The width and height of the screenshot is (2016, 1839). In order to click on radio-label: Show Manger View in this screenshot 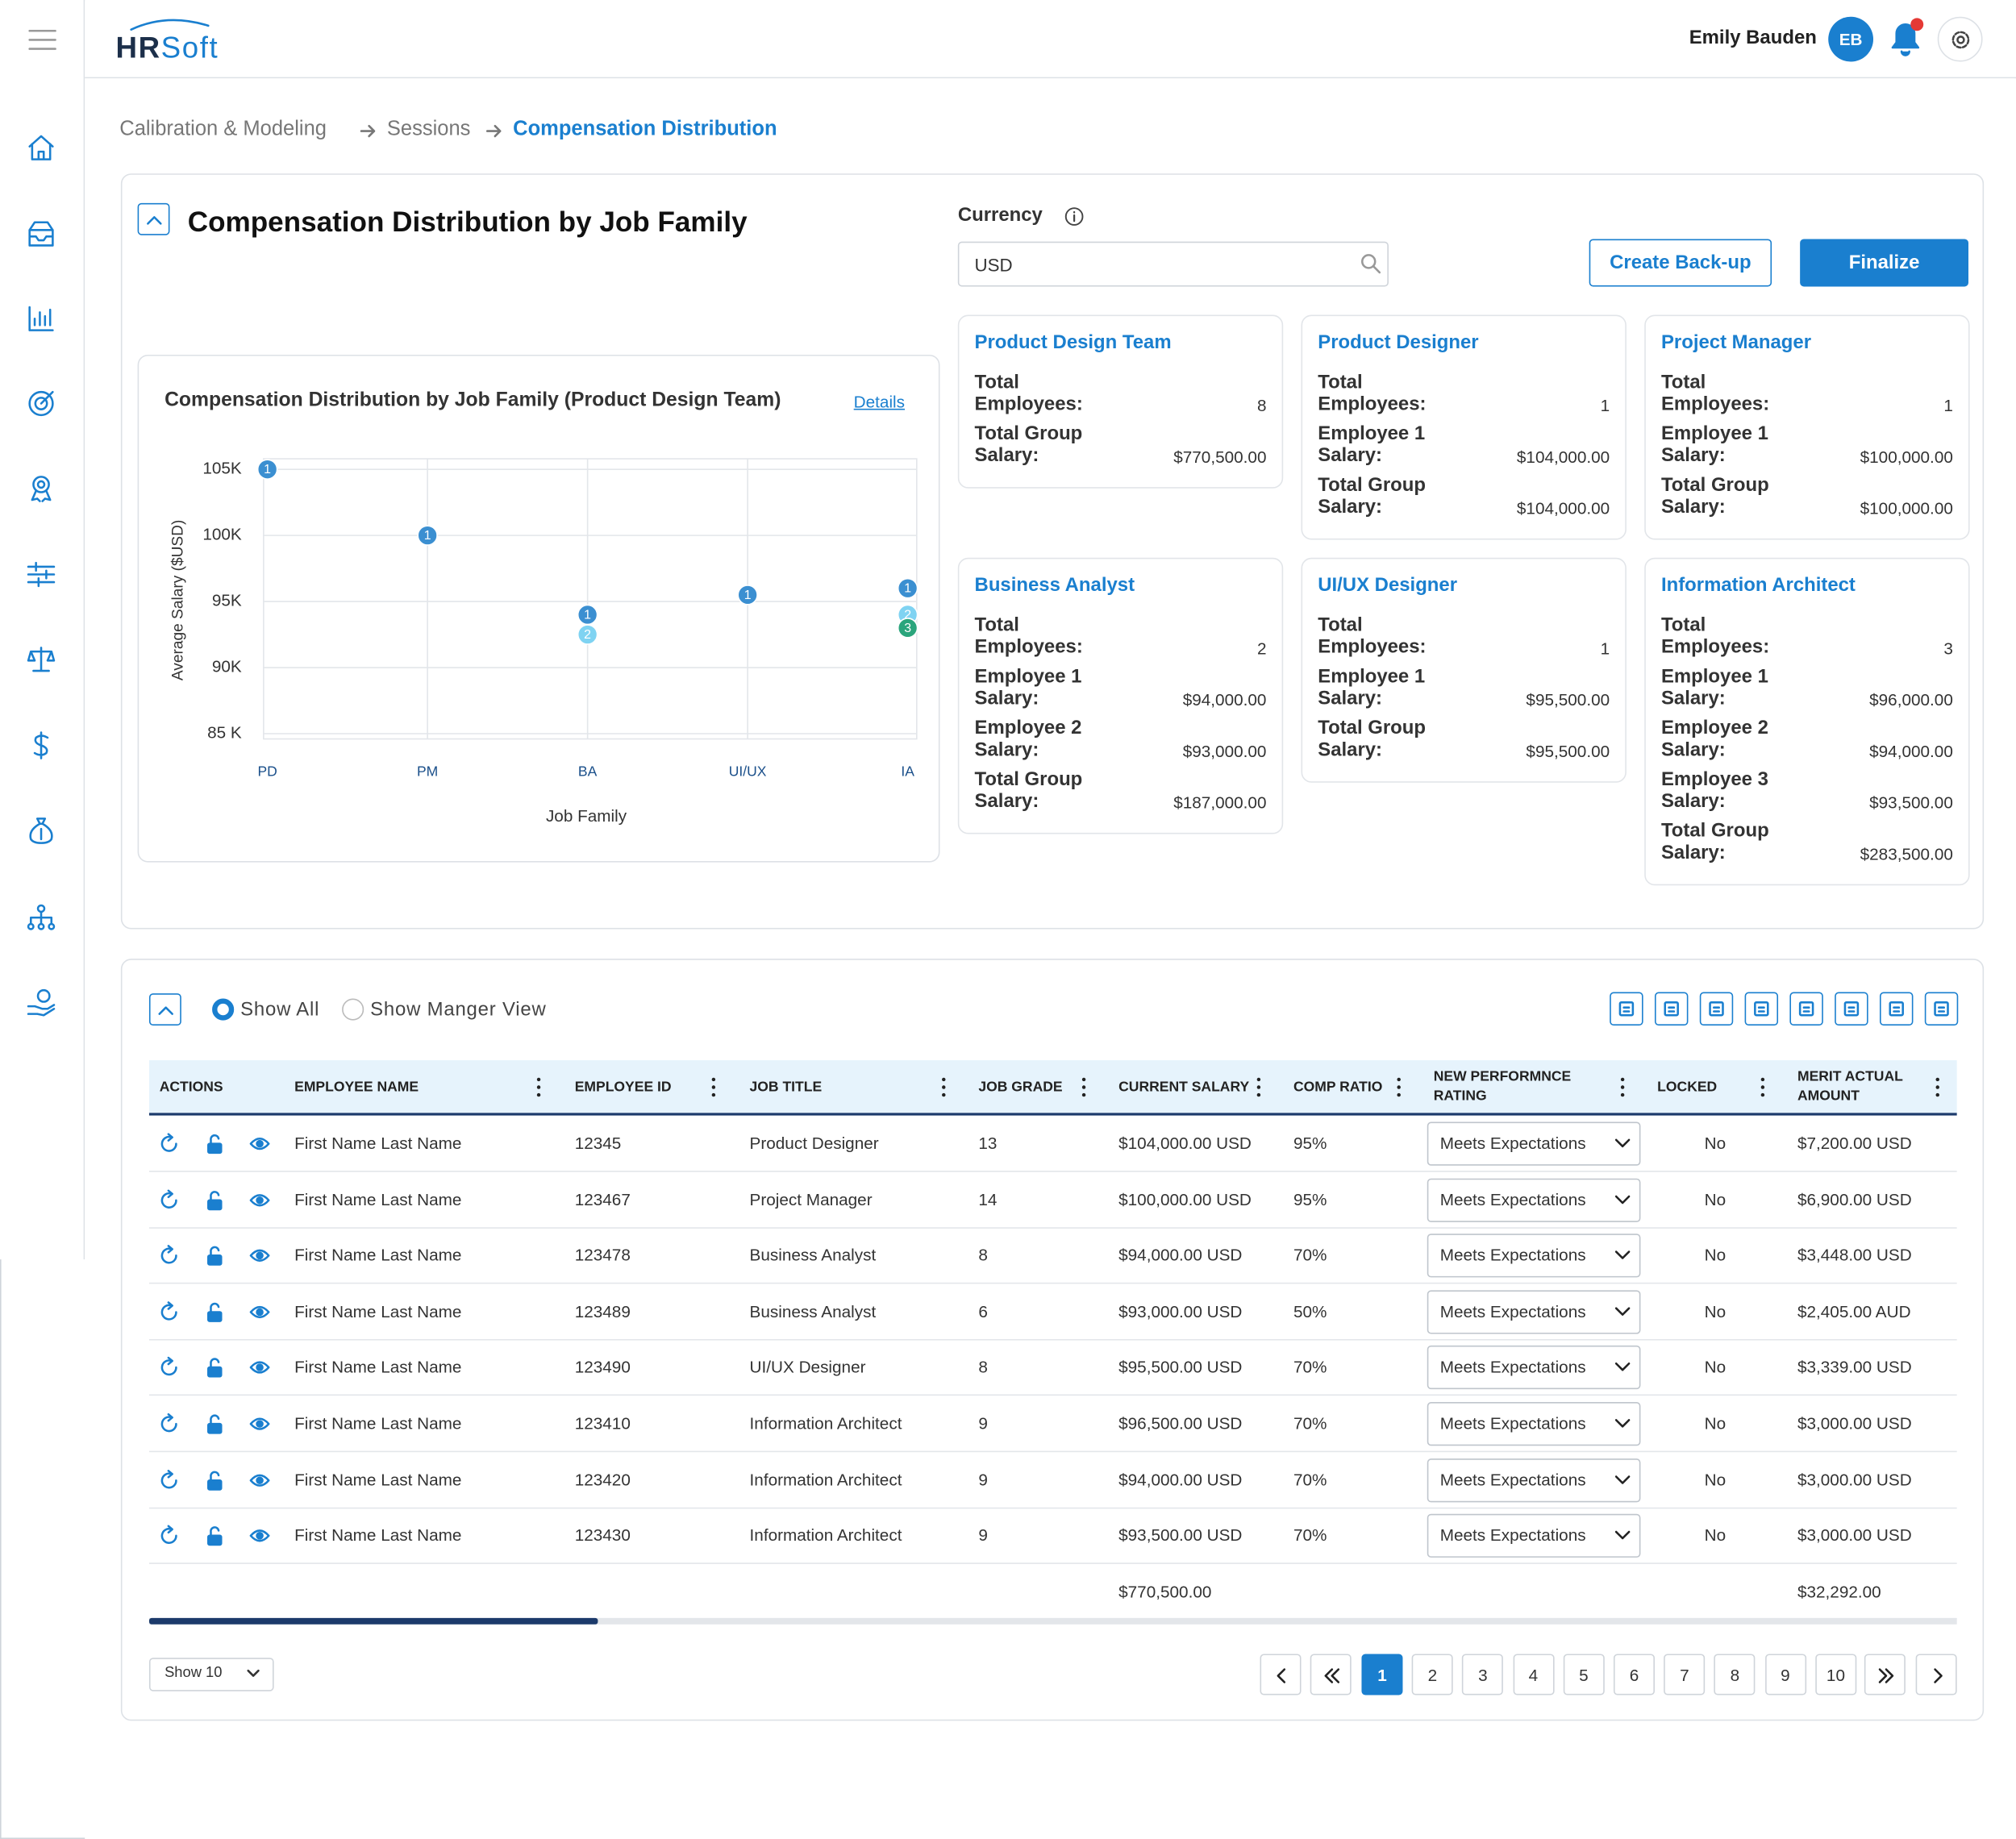, I will do `click(458, 1009)`.